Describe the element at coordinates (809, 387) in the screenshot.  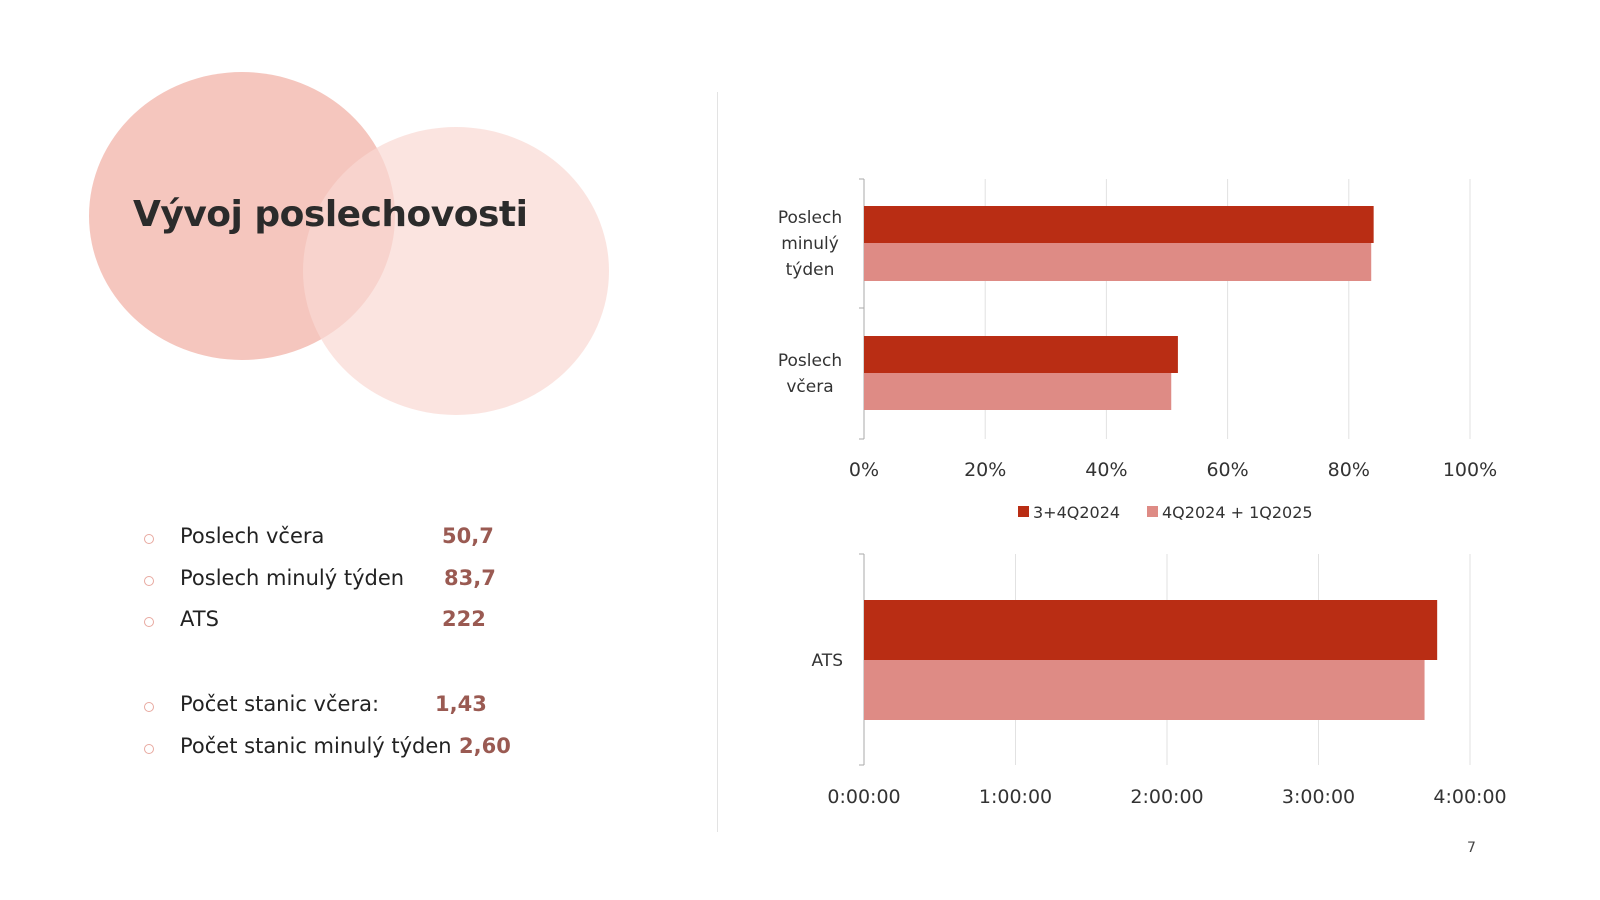
I see `category-label: včera` at that location.